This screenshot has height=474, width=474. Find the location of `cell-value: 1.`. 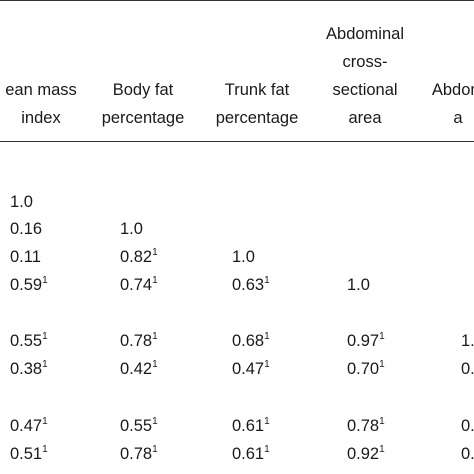

cell-value: 1. is located at coordinates (467, 341).